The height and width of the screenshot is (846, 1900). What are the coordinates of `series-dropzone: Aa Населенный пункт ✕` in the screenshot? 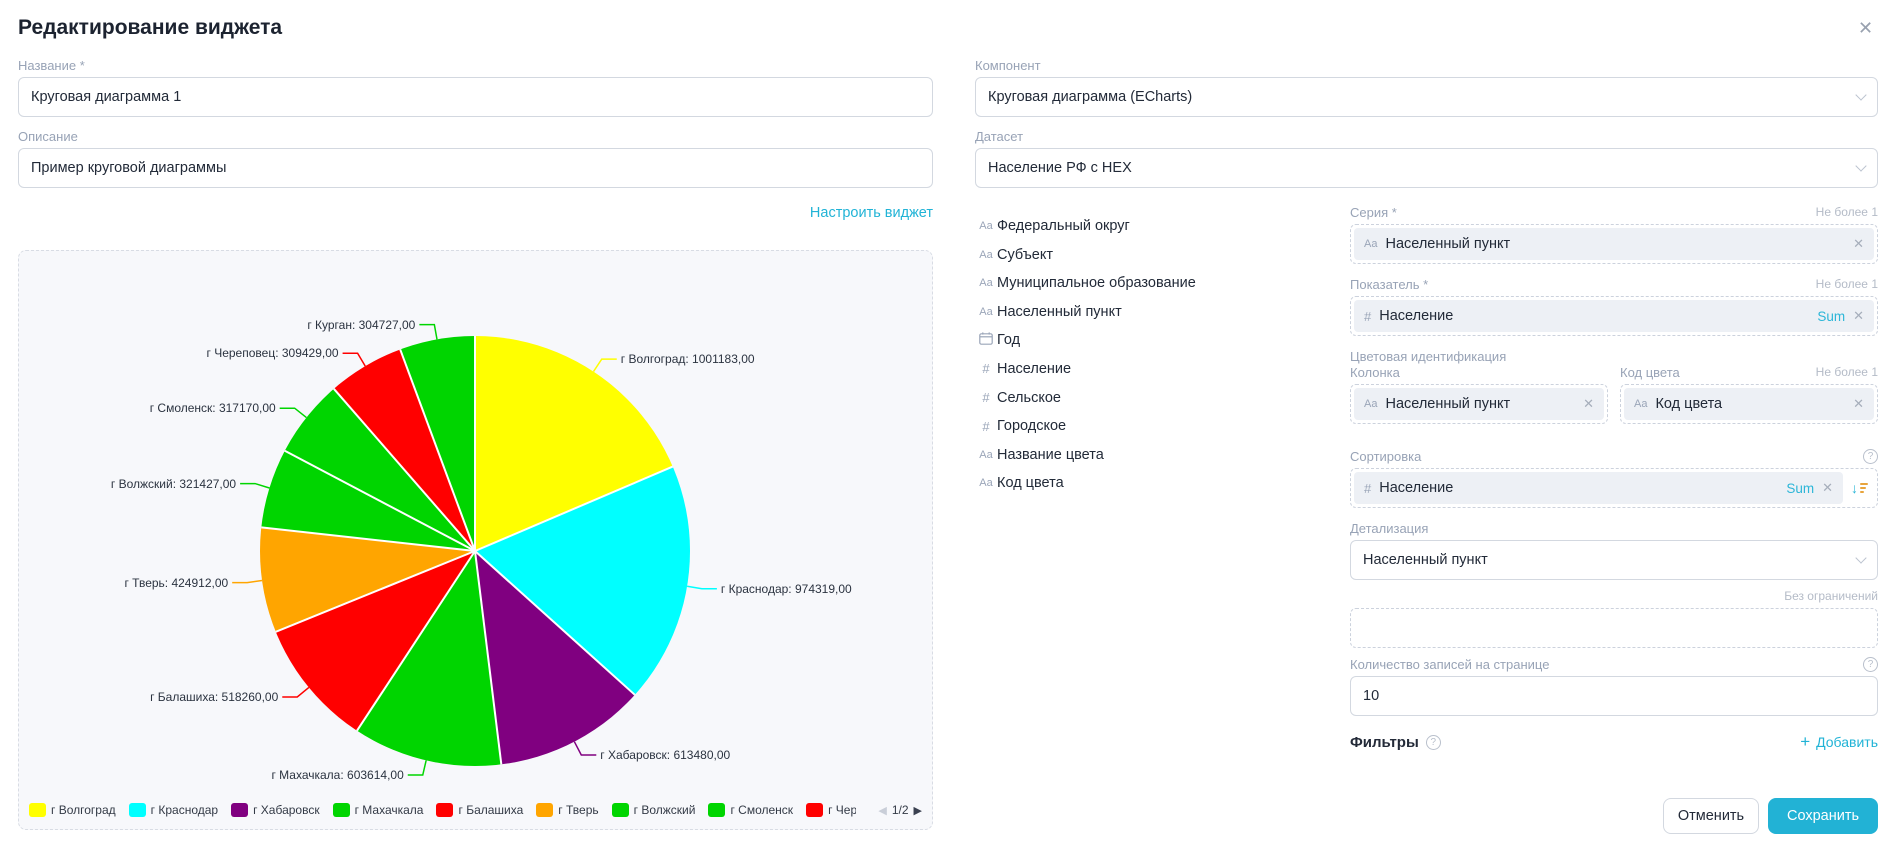 It's located at (1614, 244).